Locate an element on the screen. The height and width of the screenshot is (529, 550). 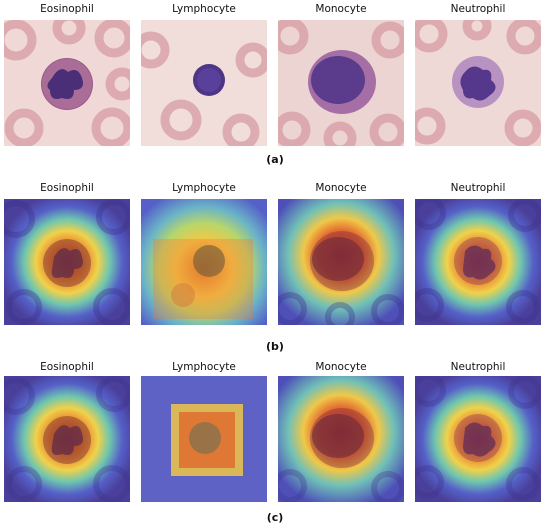
sublabel-c: (c) is located at coordinates (275, 517).